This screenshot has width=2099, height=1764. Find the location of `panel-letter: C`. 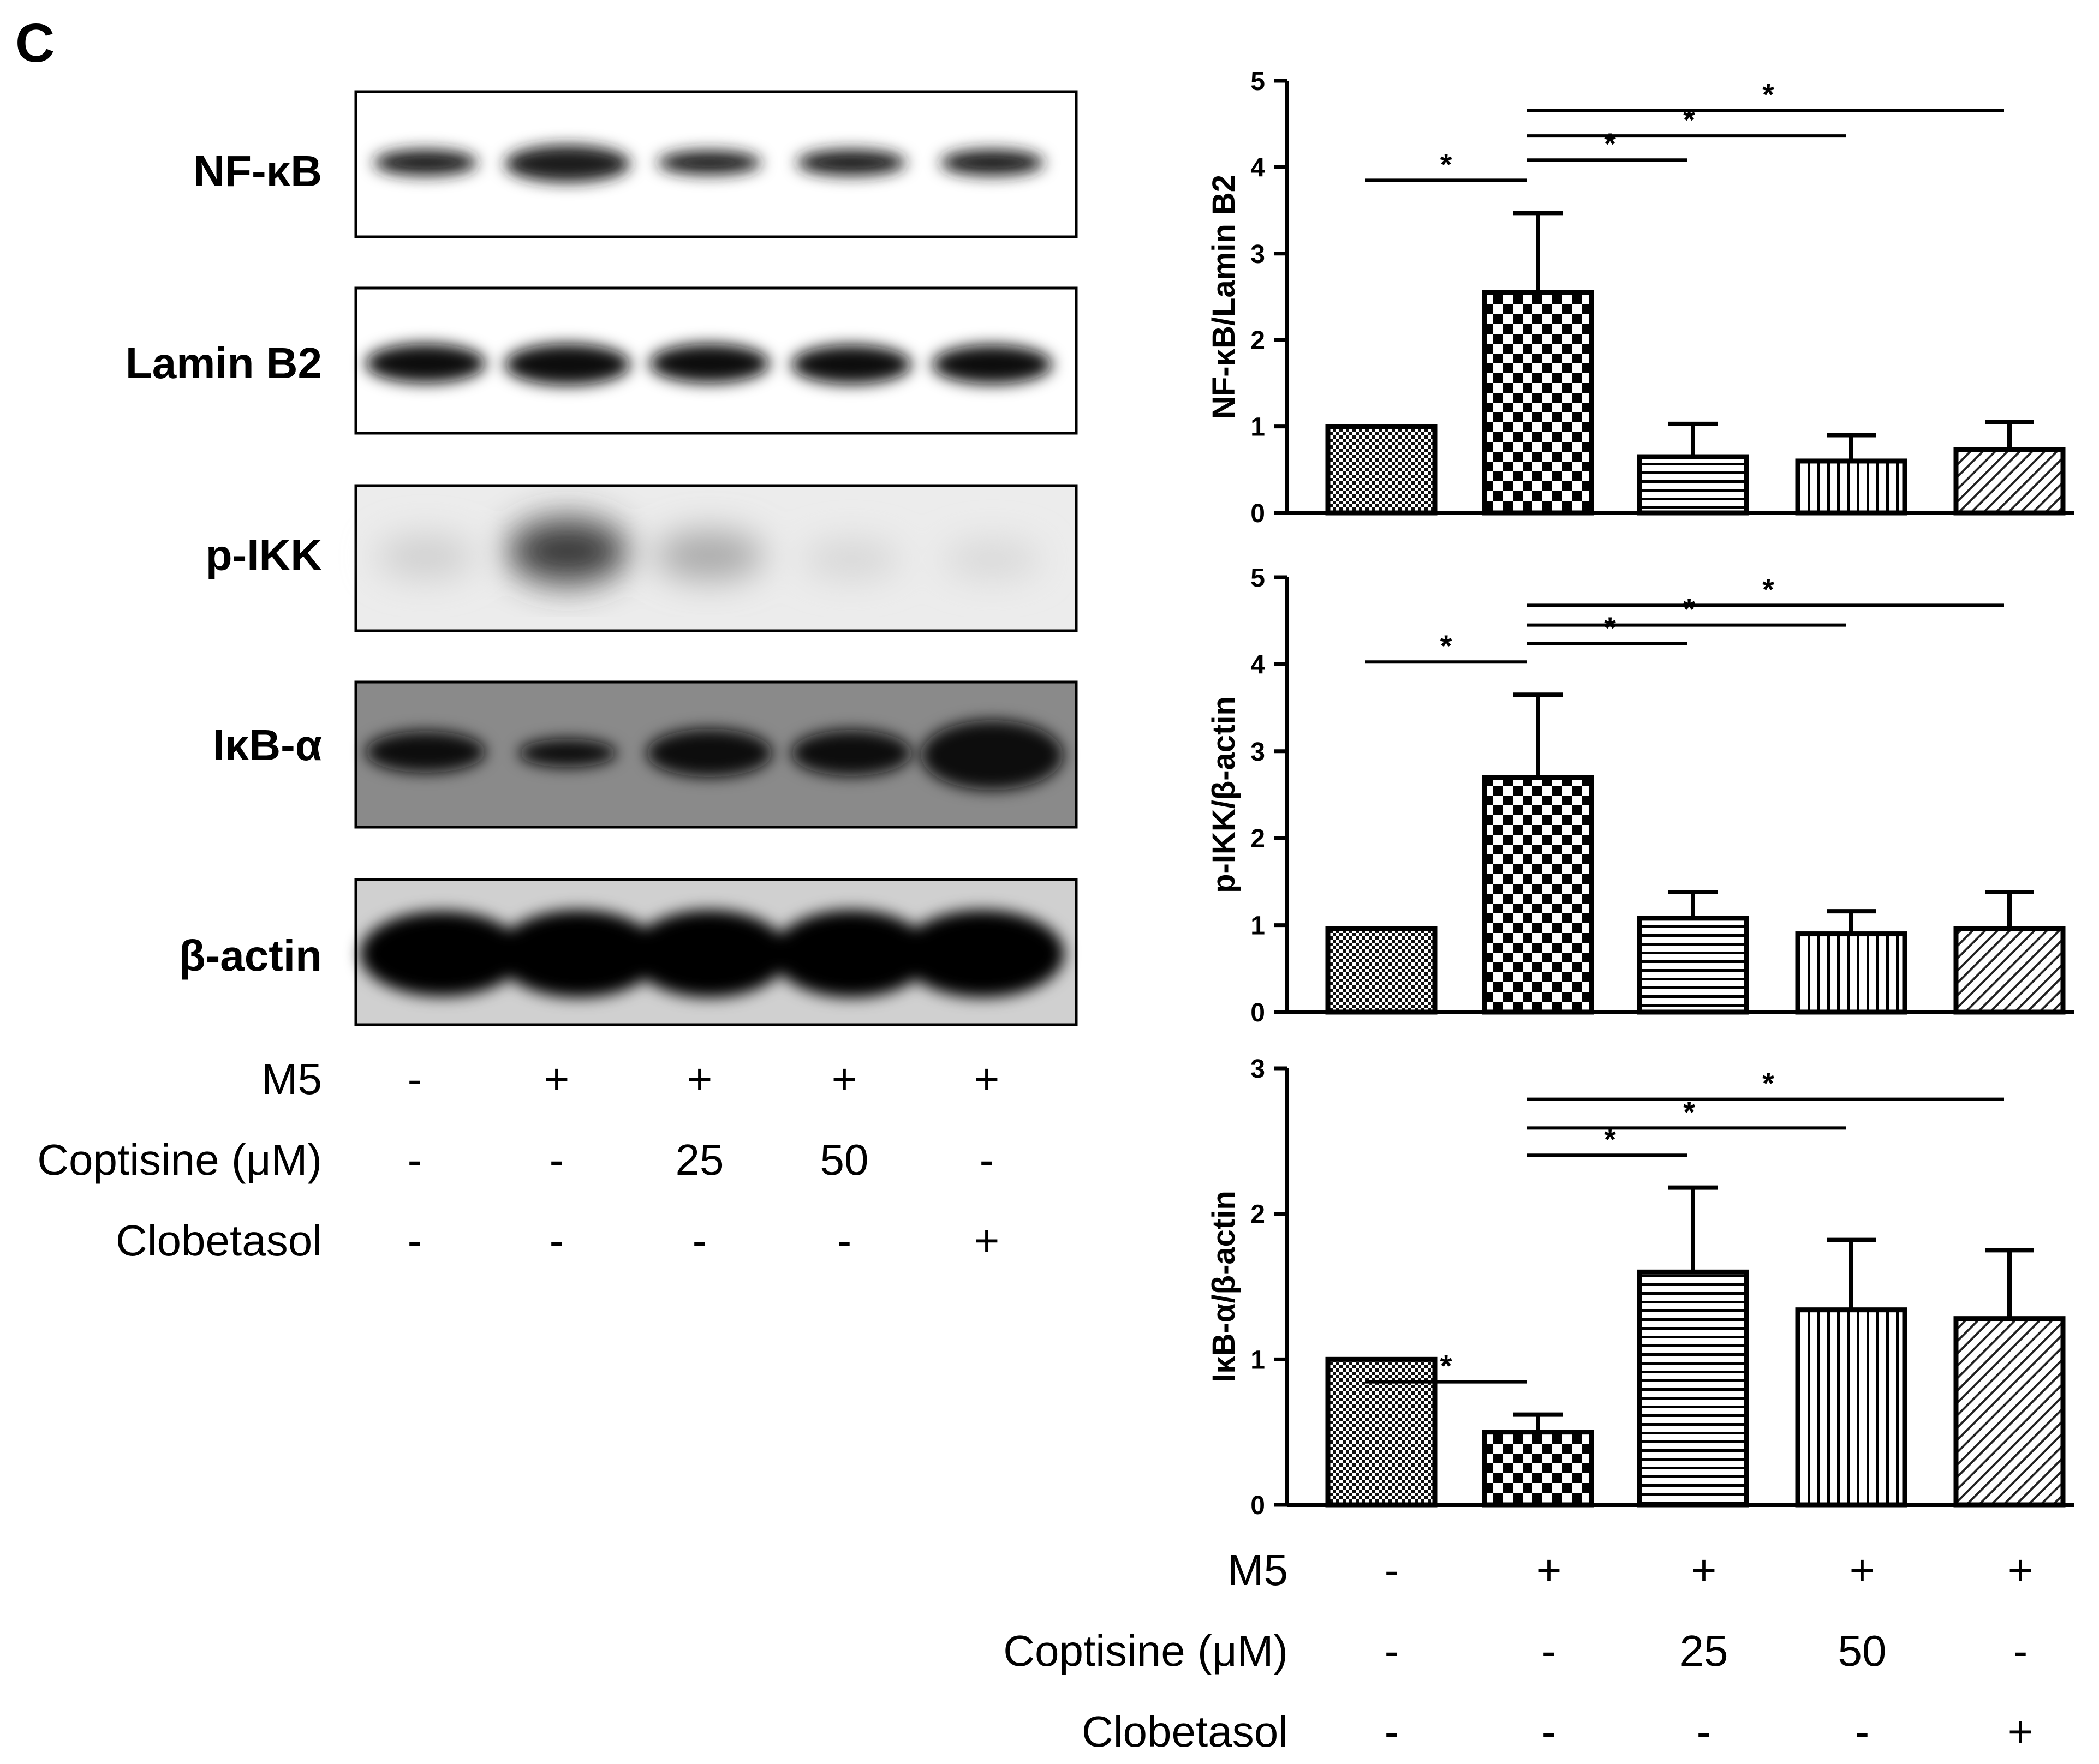

panel-letter: C is located at coordinates (35, 43).